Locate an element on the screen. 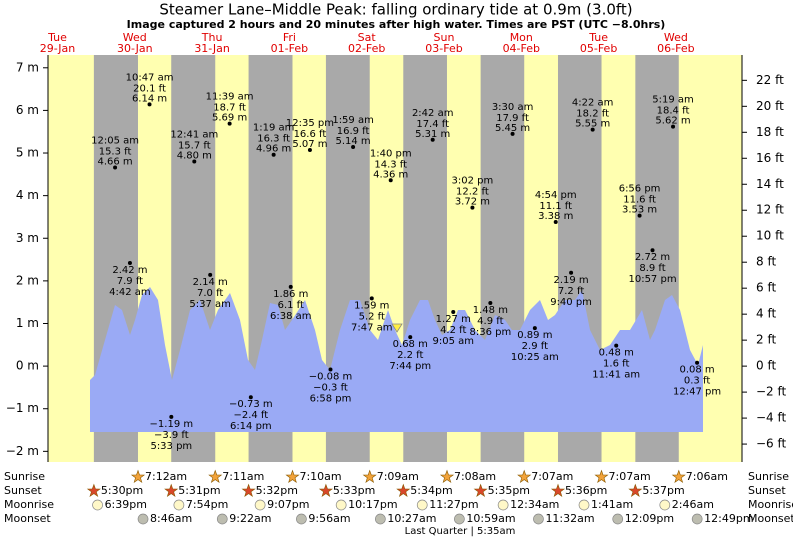  tide-label: 1.27 m is located at coordinates (453, 319).